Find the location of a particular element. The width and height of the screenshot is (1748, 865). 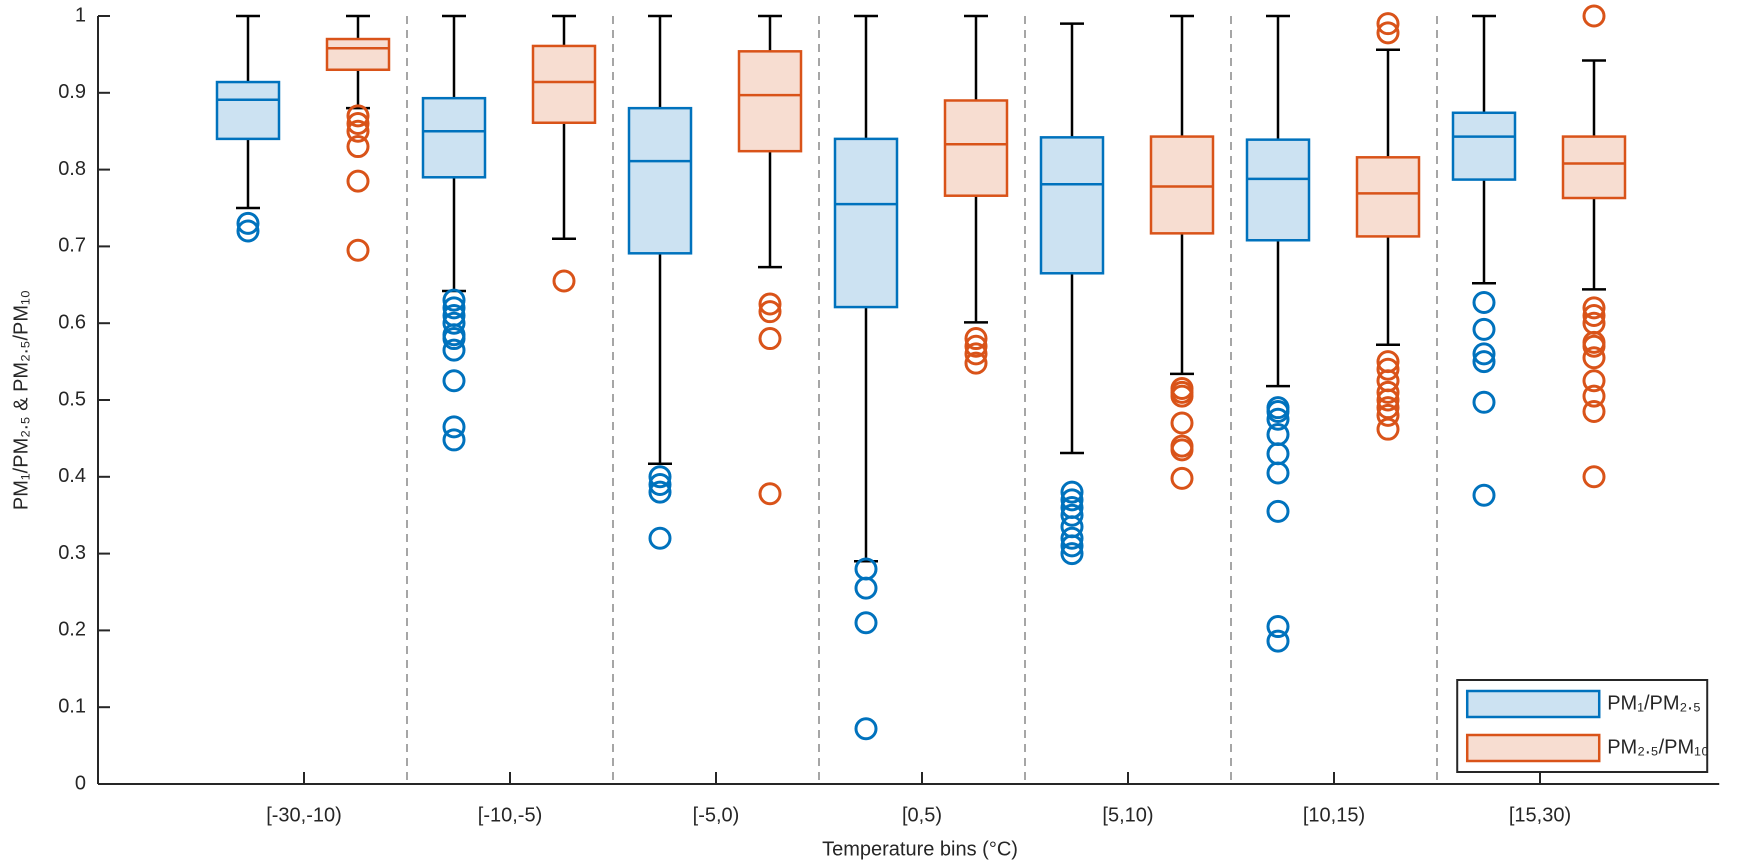

x-axis-label: Temperature bins (°C) is located at coordinates (920, 849).